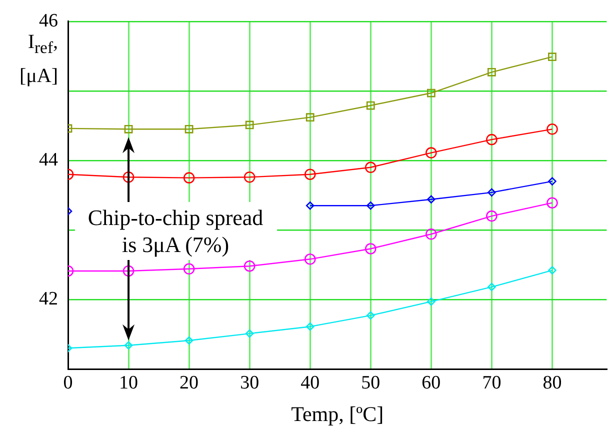 The width and height of the screenshot is (613, 432). I want to click on x-tick-label: 60, so click(431, 383).